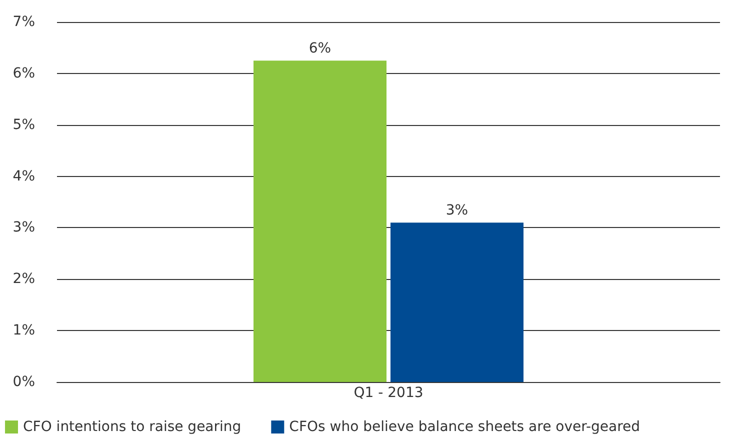  What do you see at coordinates (389, 393) in the screenshot?
I see `x-tick-label: Q1 - 2013` at bounding box center [389, 393].